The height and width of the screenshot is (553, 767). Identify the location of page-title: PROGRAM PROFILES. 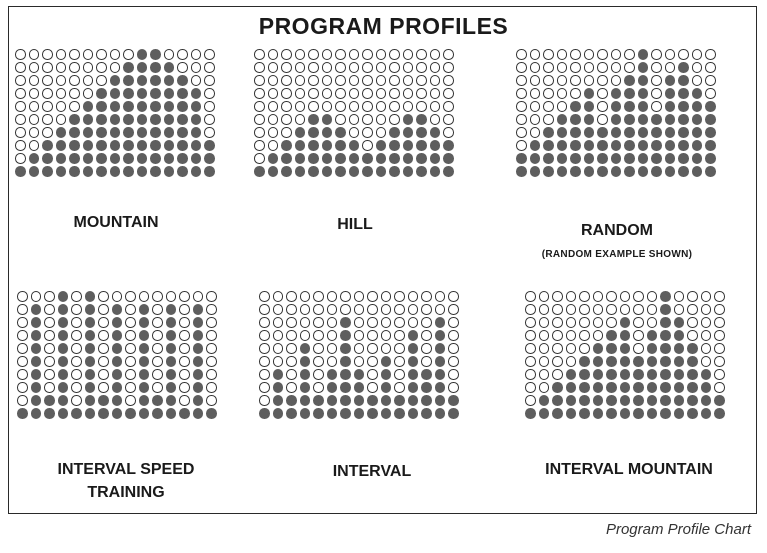
(383, 26).